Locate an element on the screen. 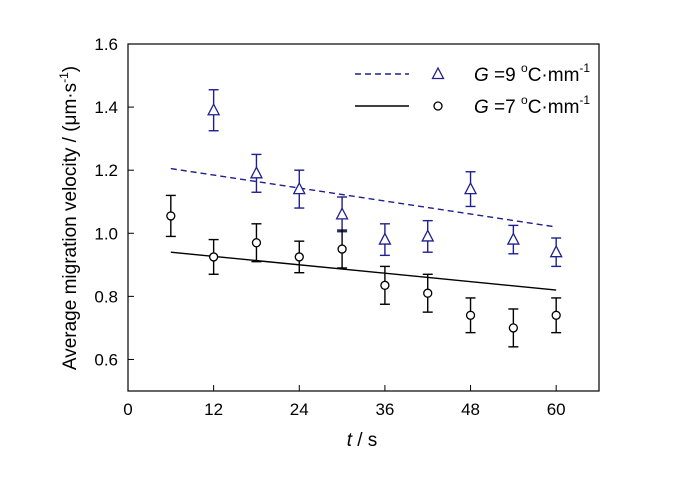  x-axis-label: t / s is located at coordinates (362, 440).